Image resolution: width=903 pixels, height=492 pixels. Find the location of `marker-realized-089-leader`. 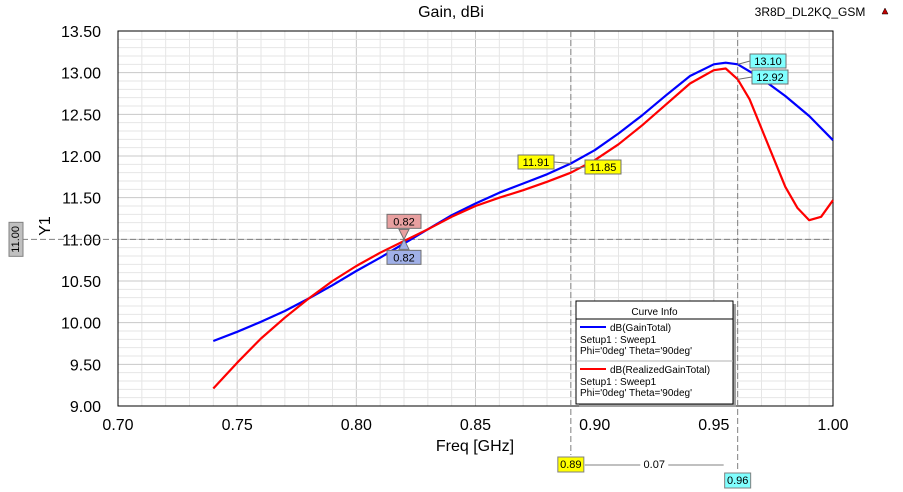

marker-realized-089-leader is located at coordinates (578, 167).